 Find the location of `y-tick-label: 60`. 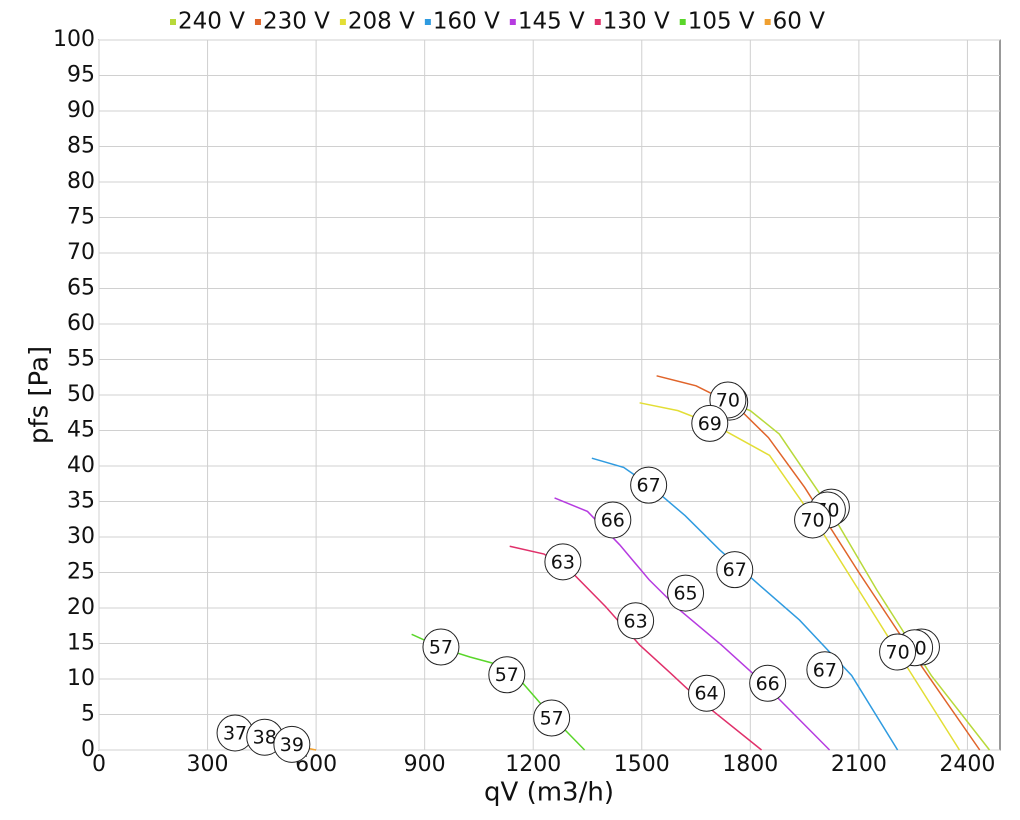

y-tick-label: 60 is located at coordinates (81, 323).